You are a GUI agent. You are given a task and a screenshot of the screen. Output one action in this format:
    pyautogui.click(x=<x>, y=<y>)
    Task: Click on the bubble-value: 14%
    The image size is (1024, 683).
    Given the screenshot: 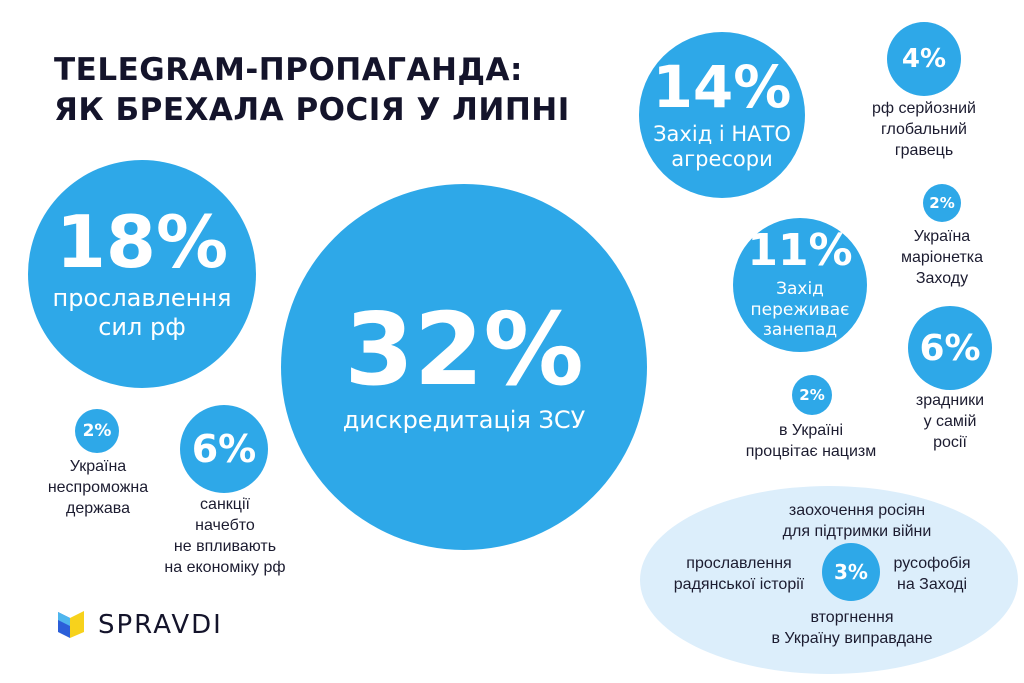 What is the action you would take?
    pyautogui.click(x=722, y=86)
    